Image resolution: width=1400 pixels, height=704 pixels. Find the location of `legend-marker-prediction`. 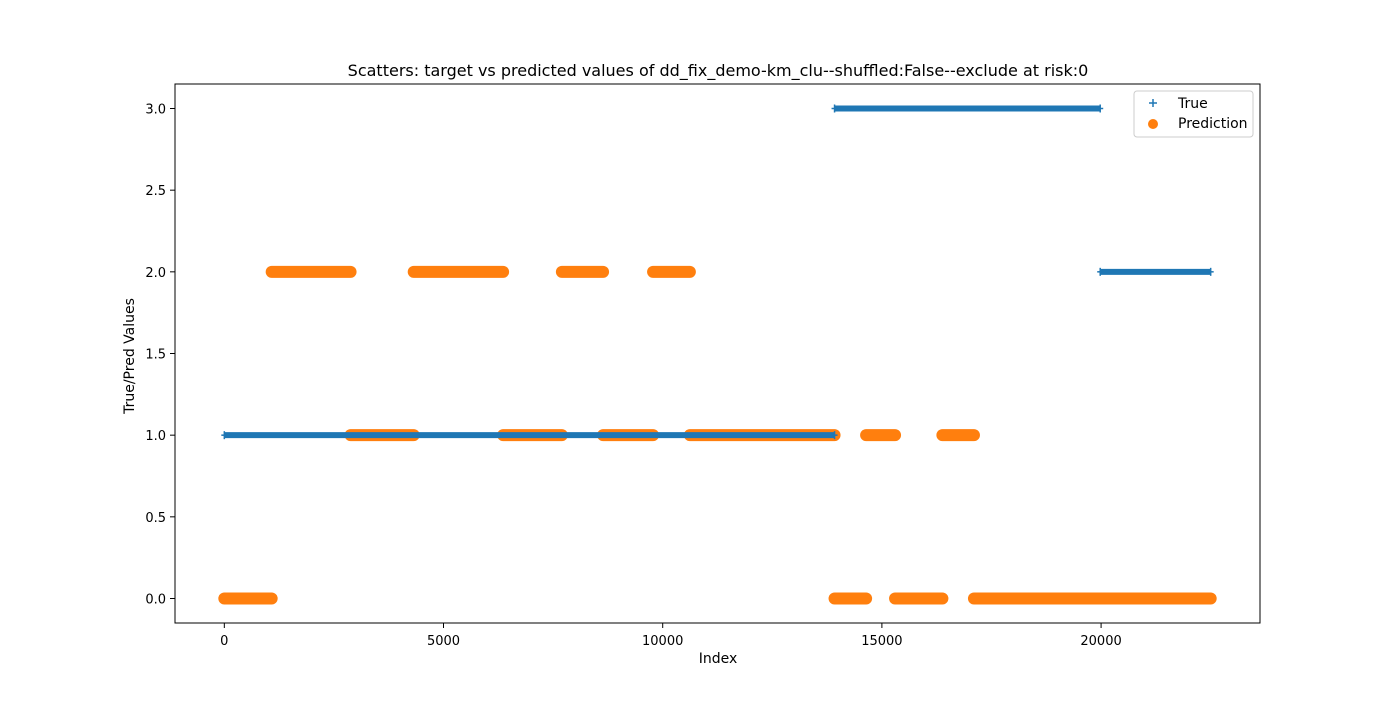

legend-marker-prediction is located at coordinates (1153, 124).